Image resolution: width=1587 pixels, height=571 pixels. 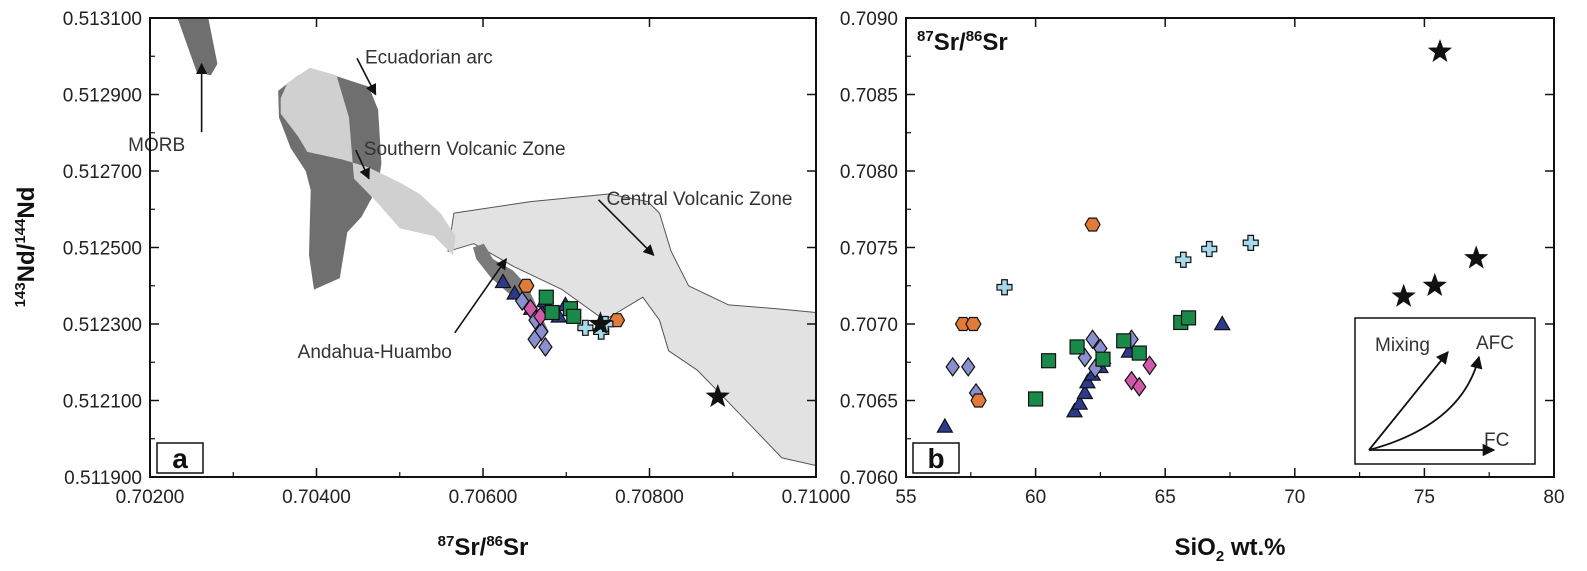 I want to click on b-y-tick-label: 0.7070, so click(x=869, y=325).